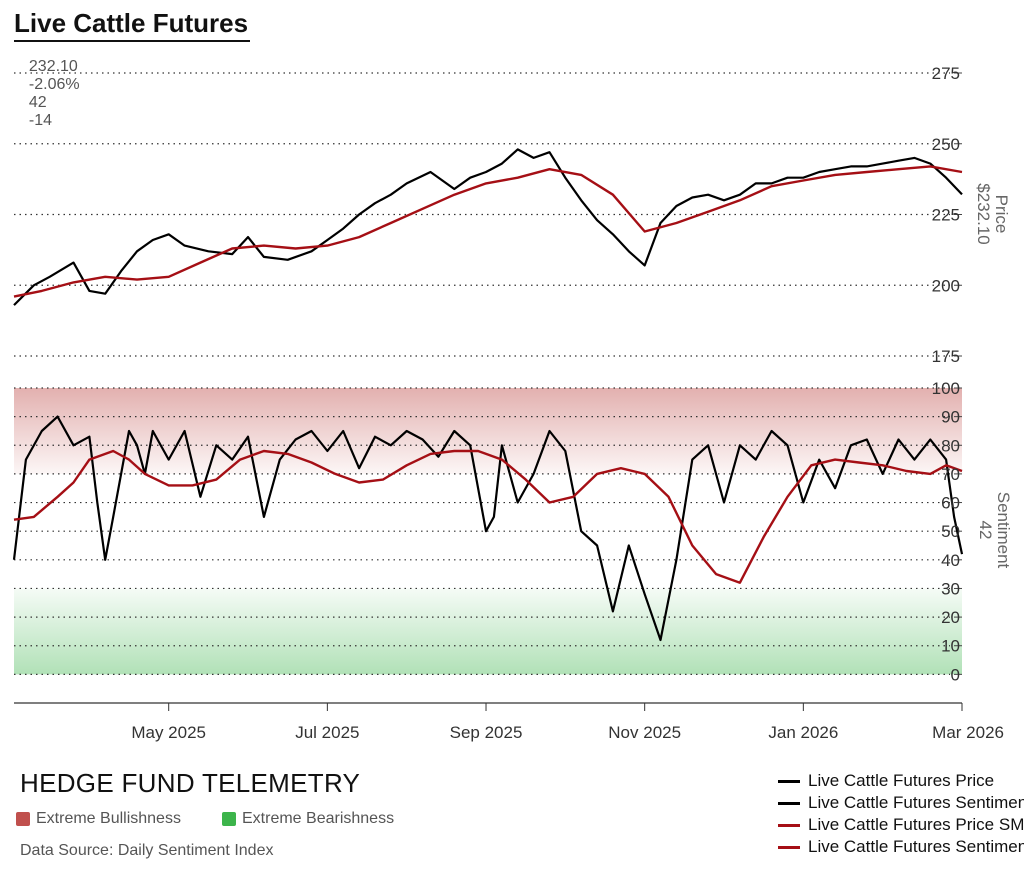 The height and width of the screenshot is (878, 1024). I want to click on live-cattle-futures-price-smaline, so click(488, 231).